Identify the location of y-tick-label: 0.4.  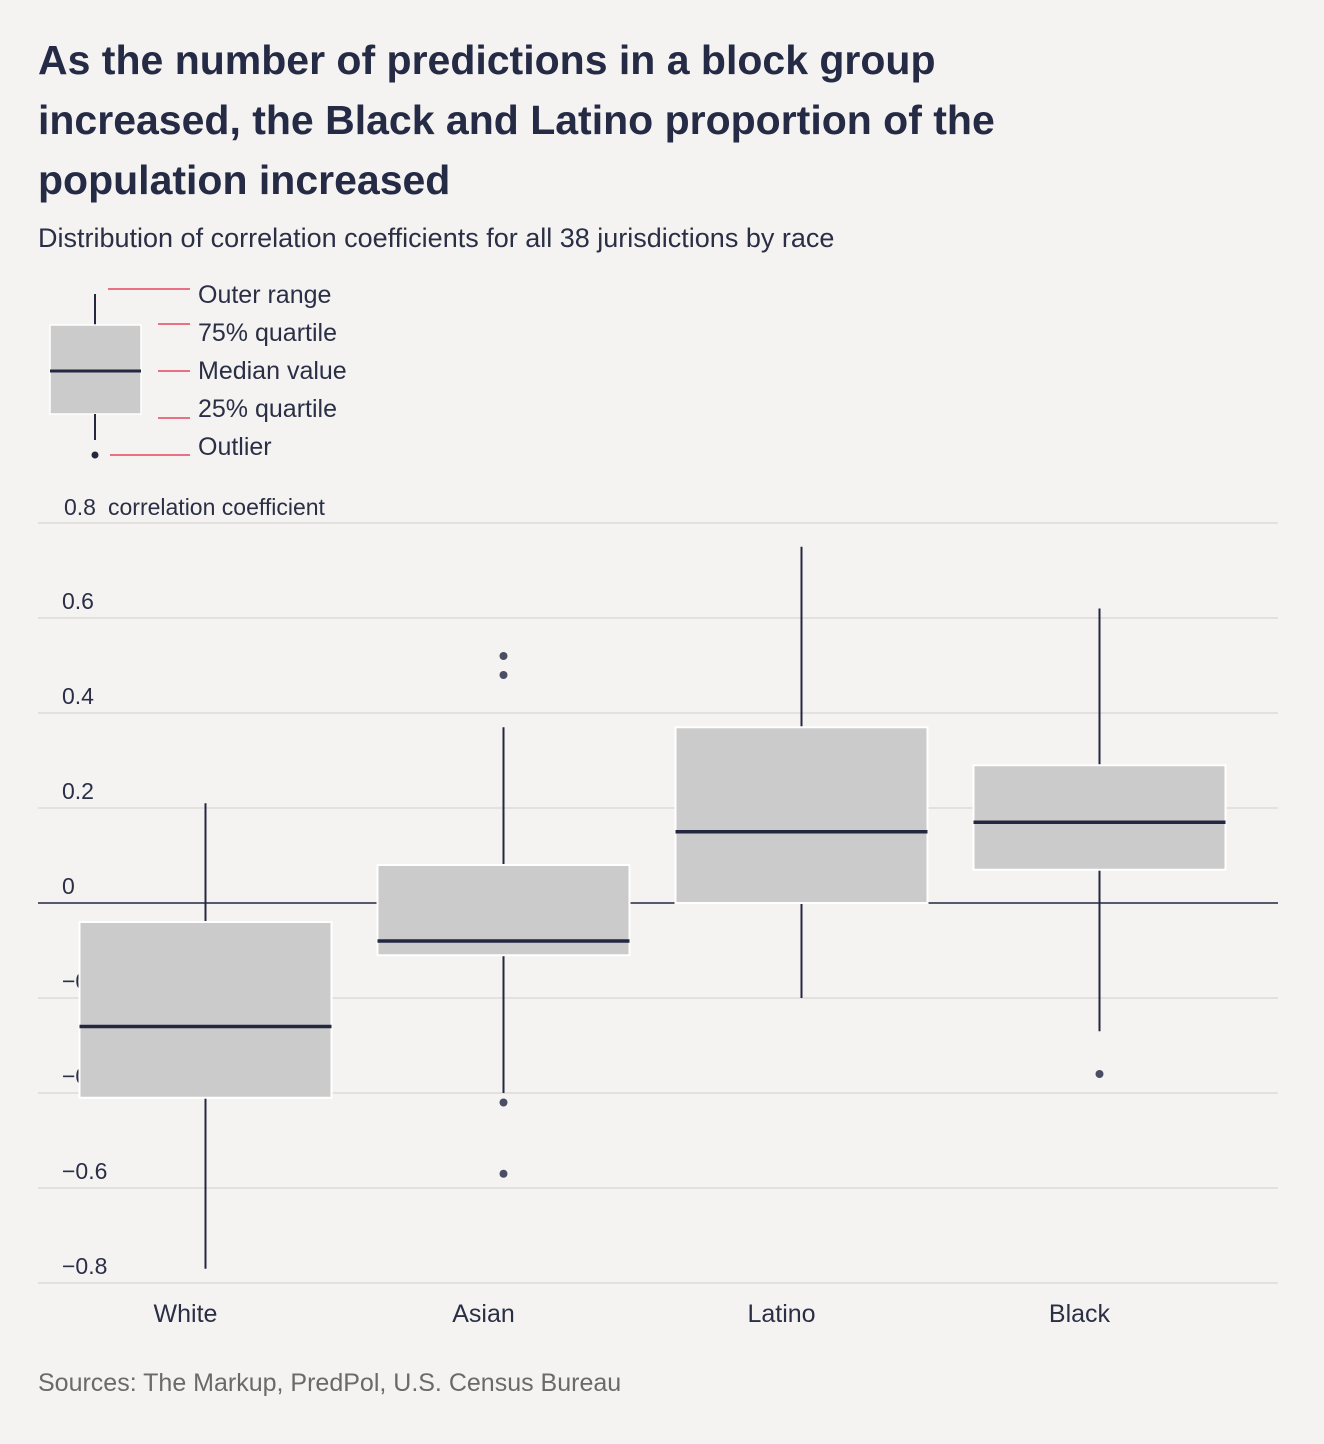
(78, 696).